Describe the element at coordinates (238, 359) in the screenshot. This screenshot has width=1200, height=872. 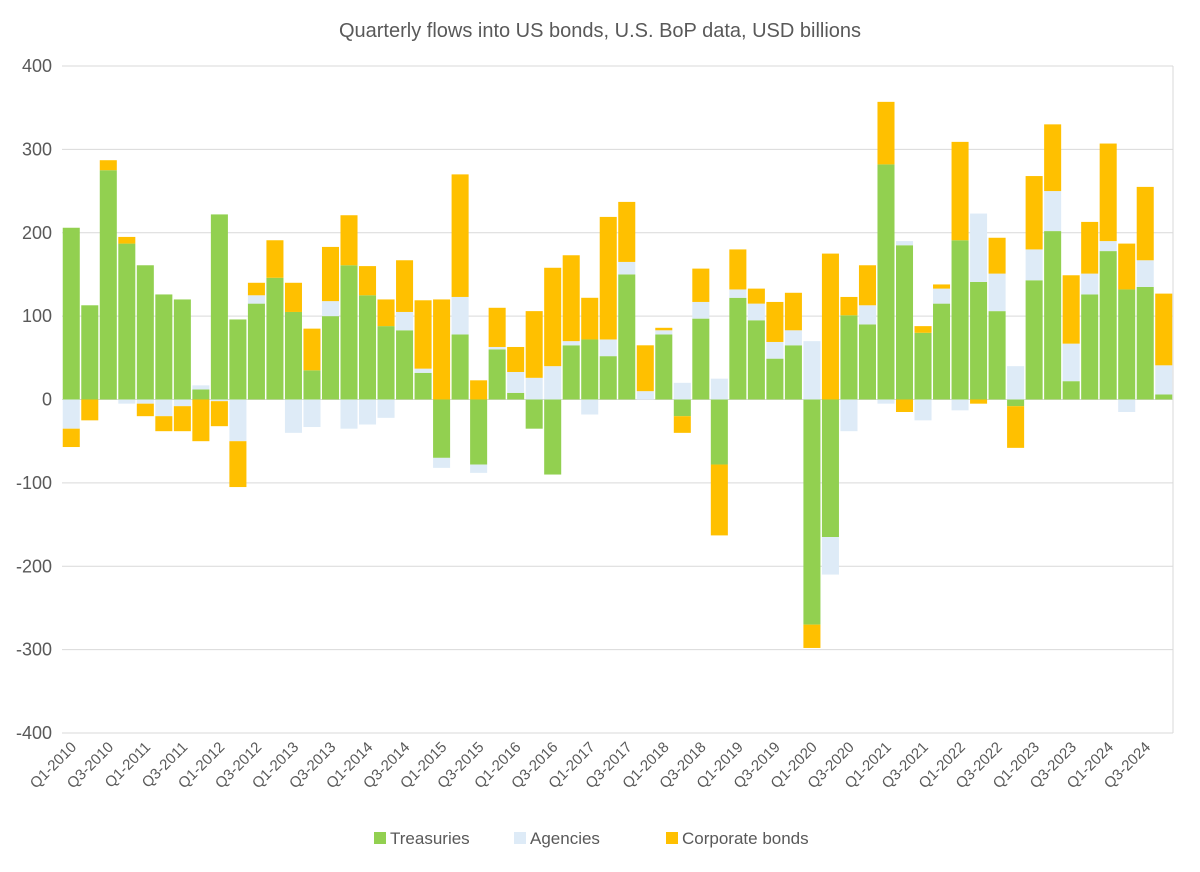
I see `bar-treasuries-q2-2012` at that location.